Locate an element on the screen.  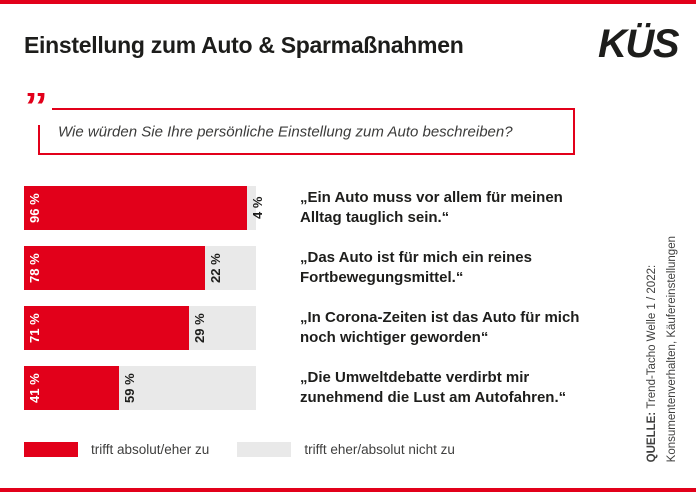
kus-logo: KÜS is located at coordinates (638, 44).